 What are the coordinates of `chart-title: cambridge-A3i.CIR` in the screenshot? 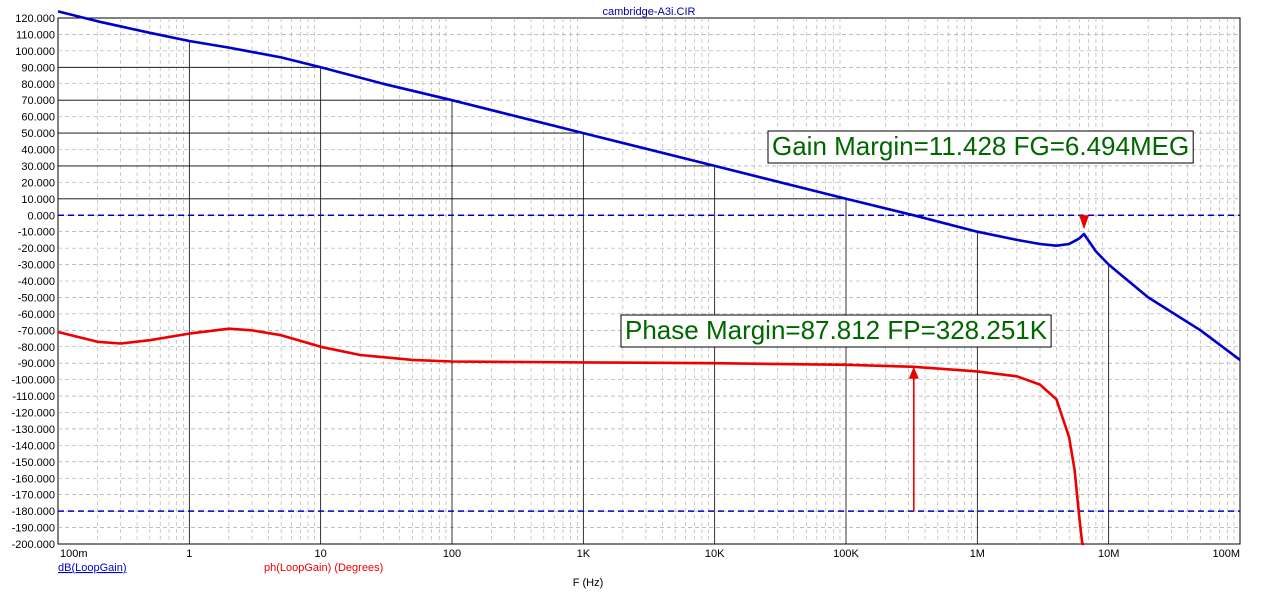 It's located at (649, 12).